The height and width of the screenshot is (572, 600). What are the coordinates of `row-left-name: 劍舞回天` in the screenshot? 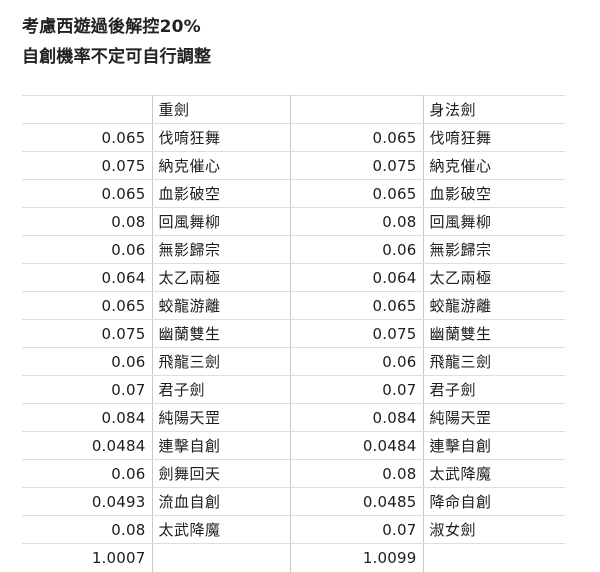 It's located at (221, 473).